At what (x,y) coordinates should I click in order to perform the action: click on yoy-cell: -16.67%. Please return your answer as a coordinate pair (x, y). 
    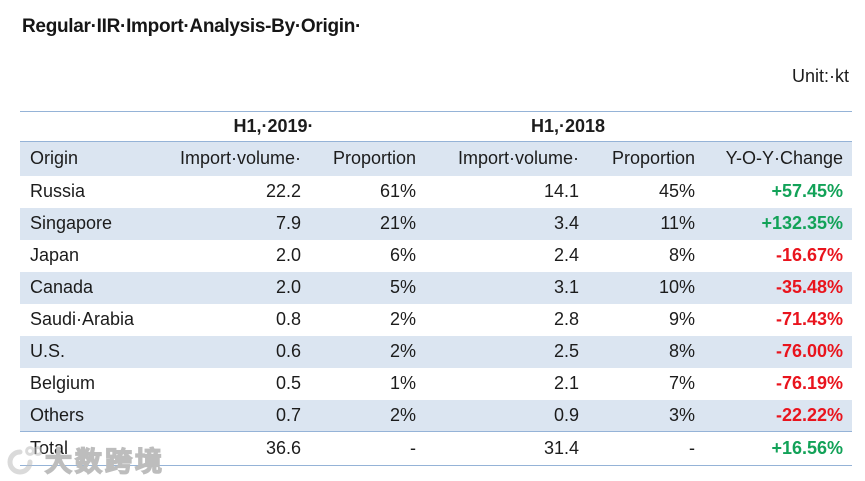
    Looking at the image, I should click on (809, 255).